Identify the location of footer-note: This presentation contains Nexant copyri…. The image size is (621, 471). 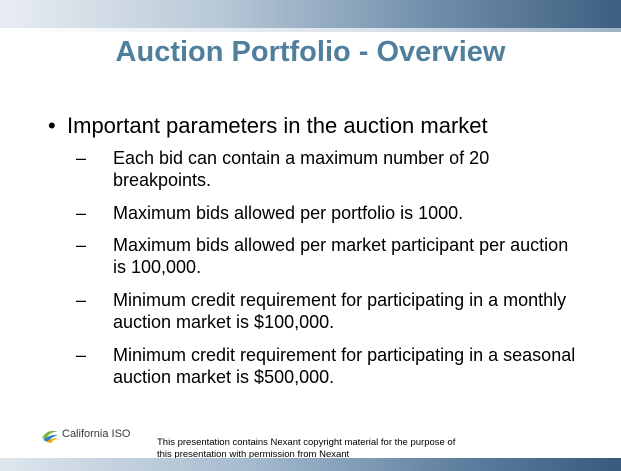
(306, 448).